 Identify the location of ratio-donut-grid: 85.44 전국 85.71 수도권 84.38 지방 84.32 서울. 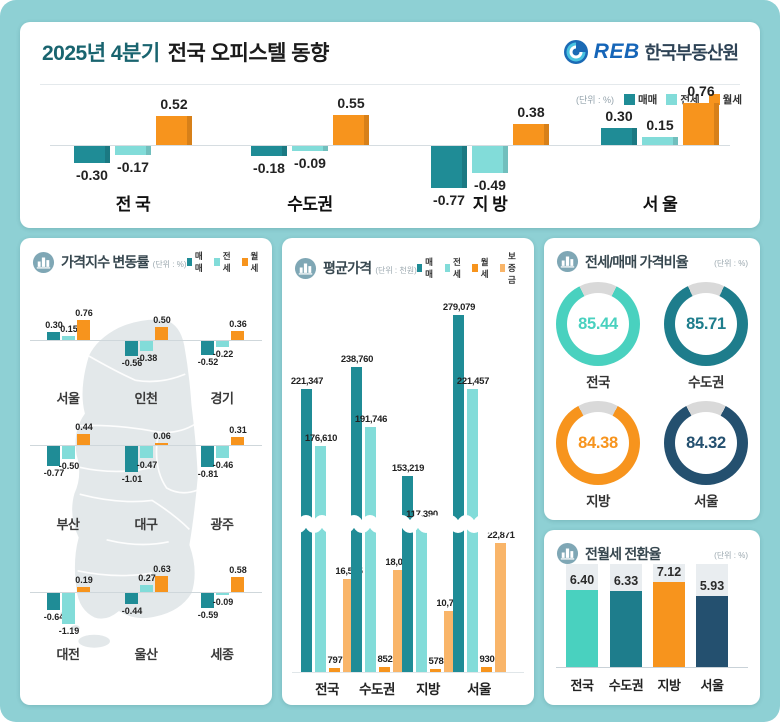
(652, 396).